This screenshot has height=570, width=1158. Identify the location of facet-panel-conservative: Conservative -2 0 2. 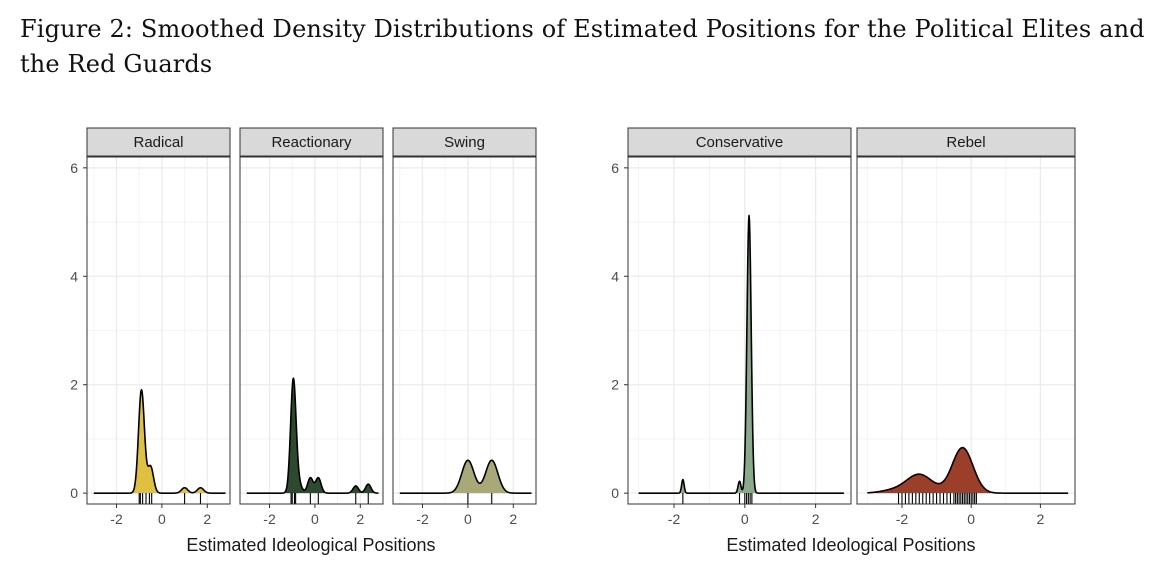
(739, 327).